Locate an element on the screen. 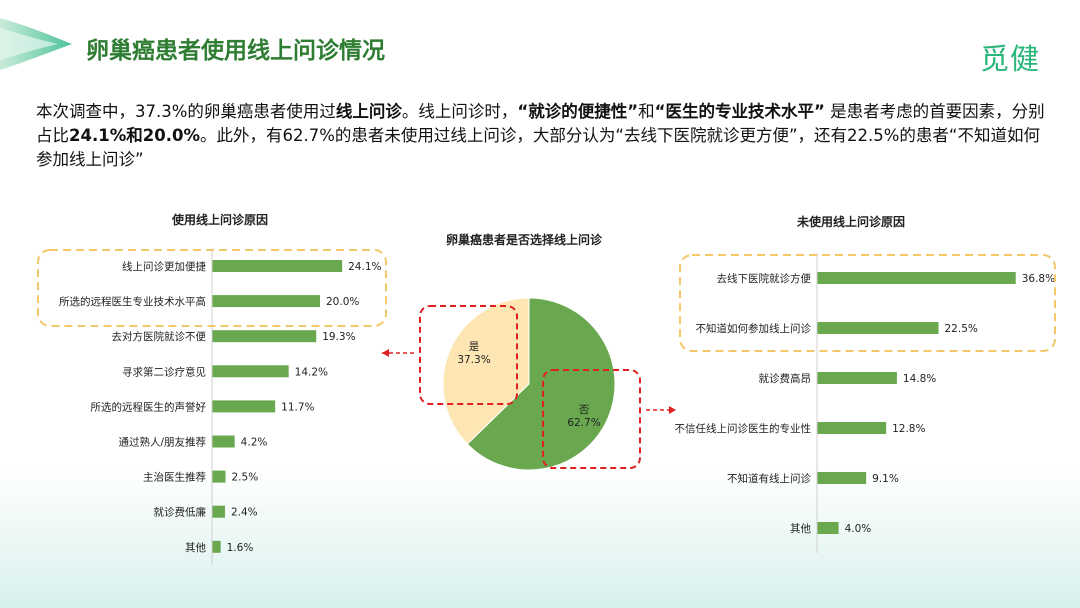 The image size is (1080, 608). category-label: 去线下医院就诊方便 is located at coordinates (764, 278).